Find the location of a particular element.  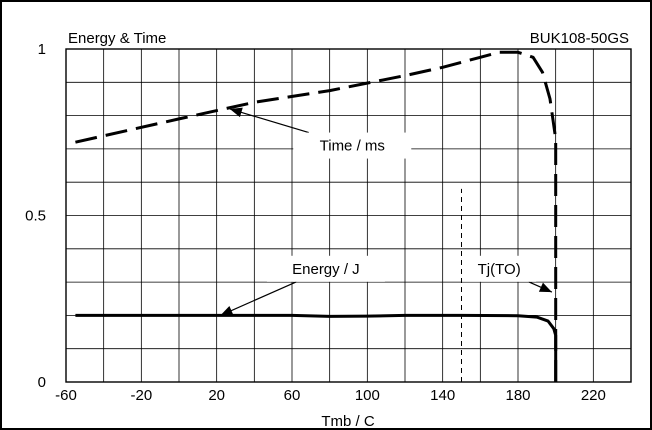

y-tick-label: 0 is located at coordinates (42, 382).